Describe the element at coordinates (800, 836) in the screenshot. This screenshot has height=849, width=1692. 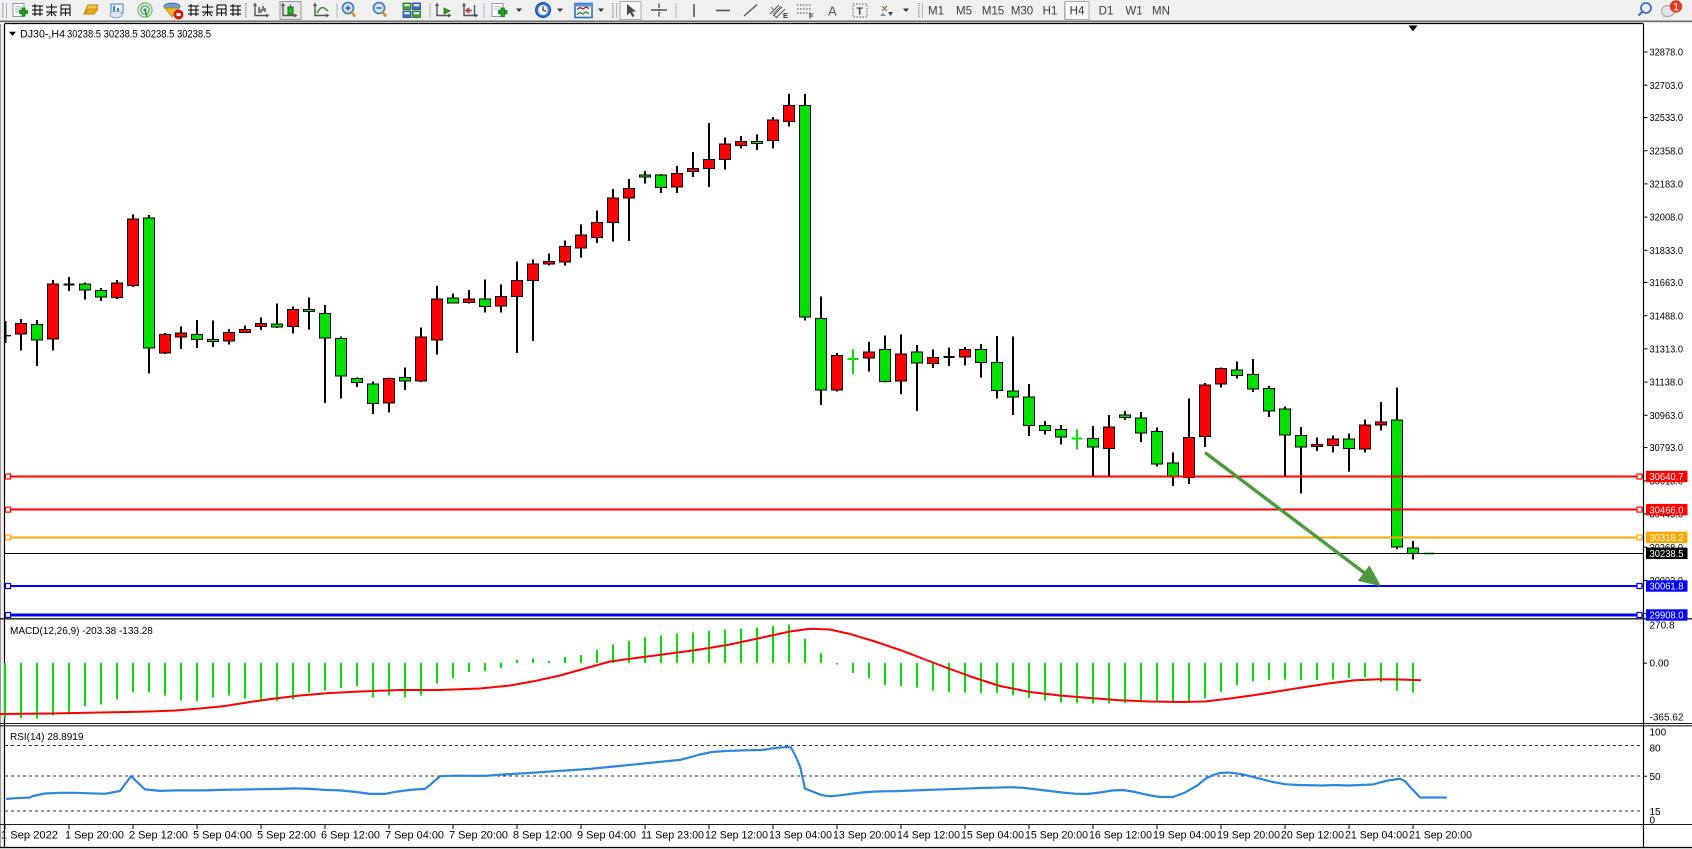
I see `svg-text: 13 Sep 04:00` at that location.